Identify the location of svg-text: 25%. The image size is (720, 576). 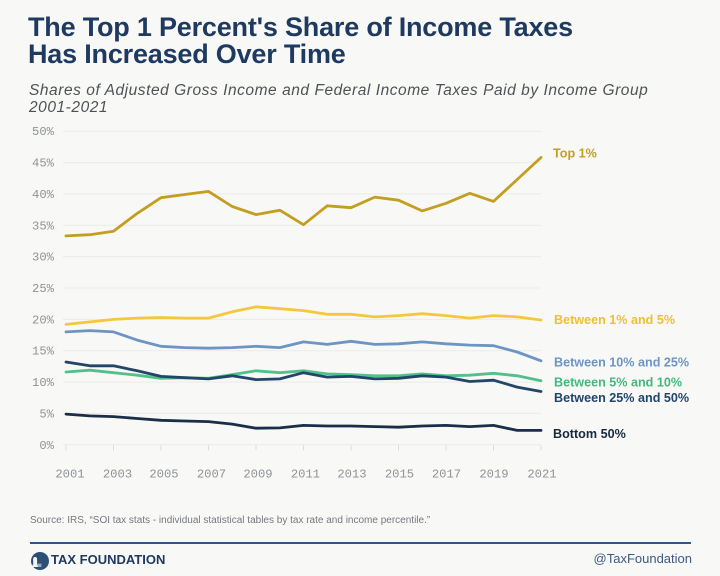
(43, 289).